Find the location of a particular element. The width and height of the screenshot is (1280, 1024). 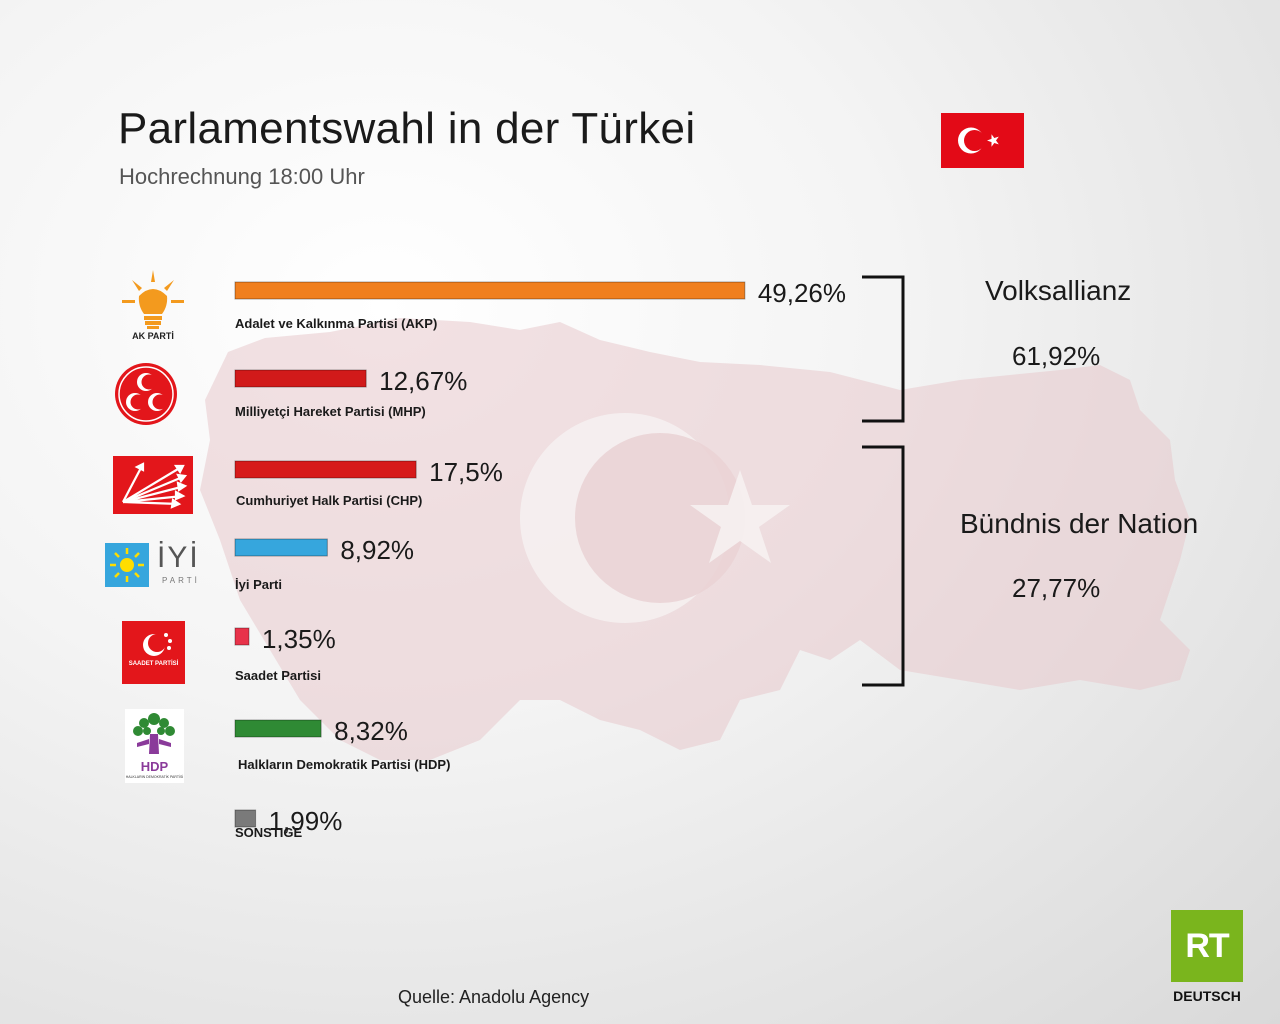

iyi-logo: İYİ PARTİ is located at coordinates (152, 565).